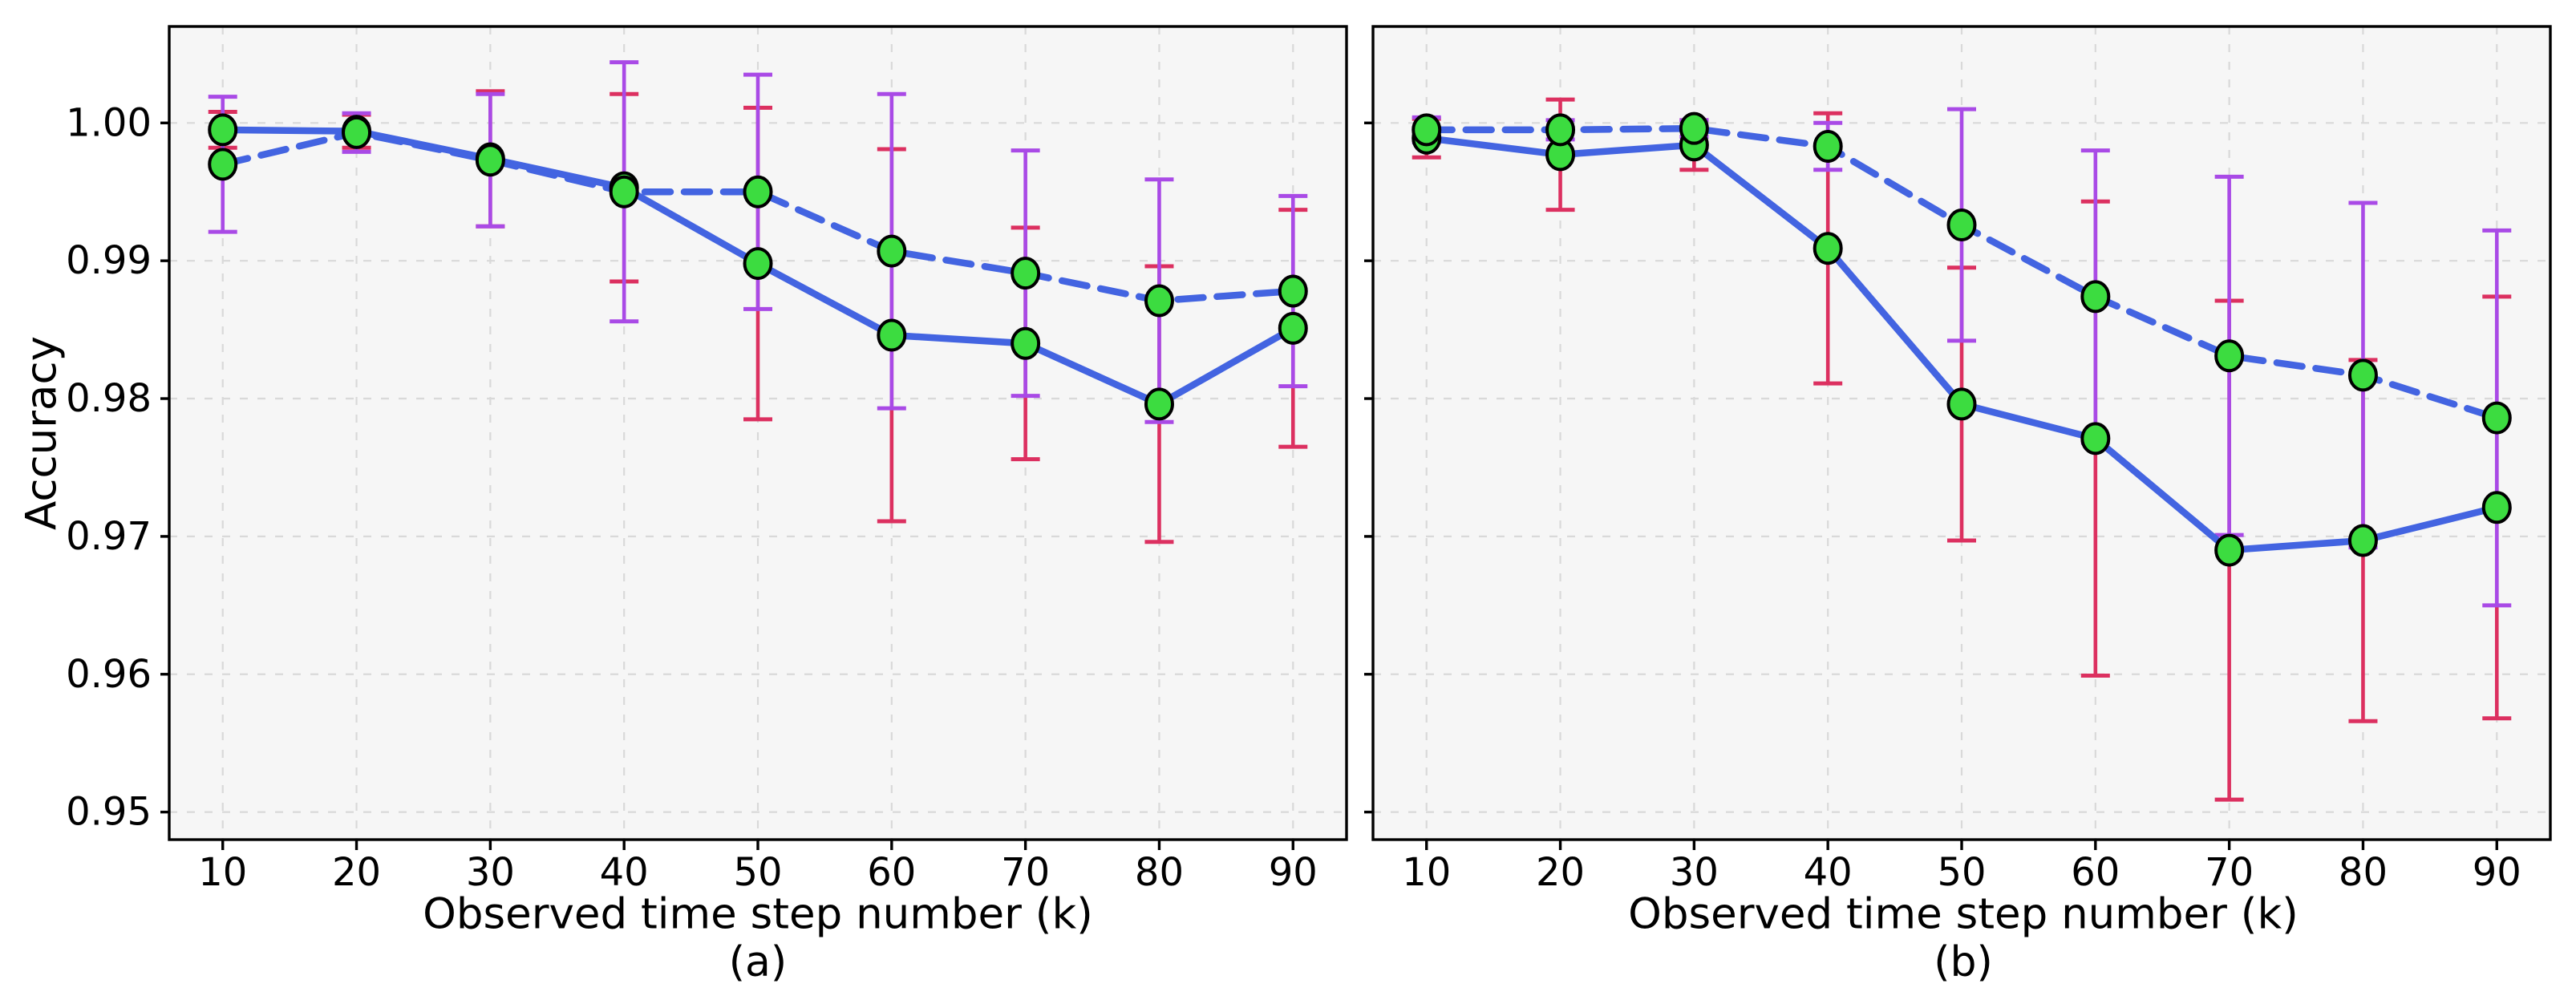 The image size is (2576, 996). Describe the element at coordinates (109, 674) in the screenshot. I see `y-tick-label: 0.96` at that location.